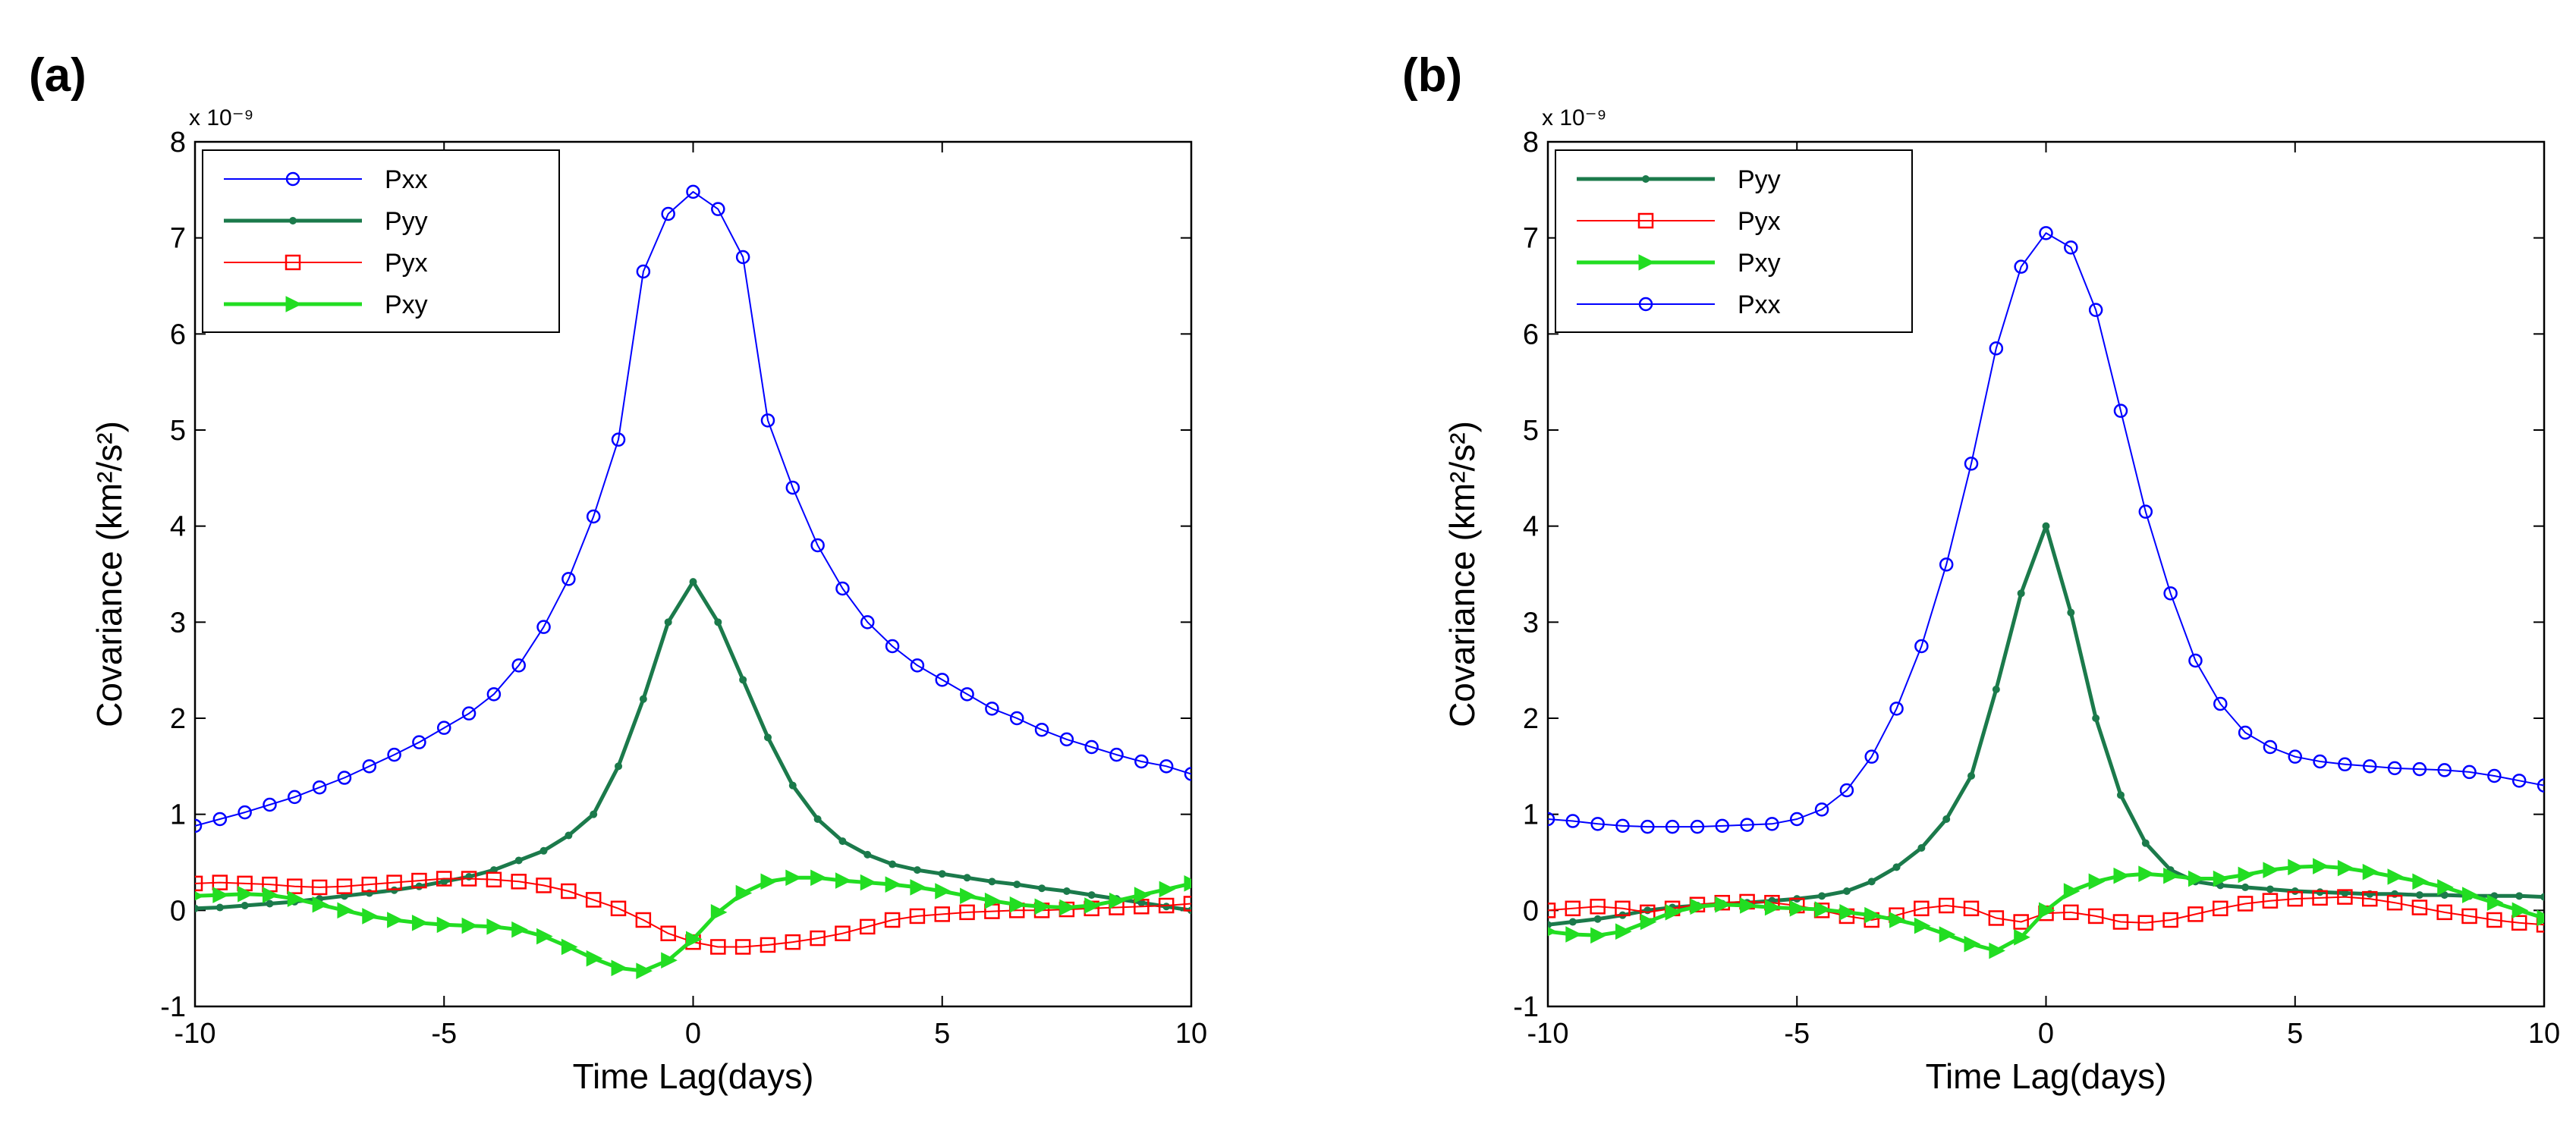 The width and height of the screenshot is (2576, 1124). I want to click on legend-marker-pxx, so click(1645, 305).